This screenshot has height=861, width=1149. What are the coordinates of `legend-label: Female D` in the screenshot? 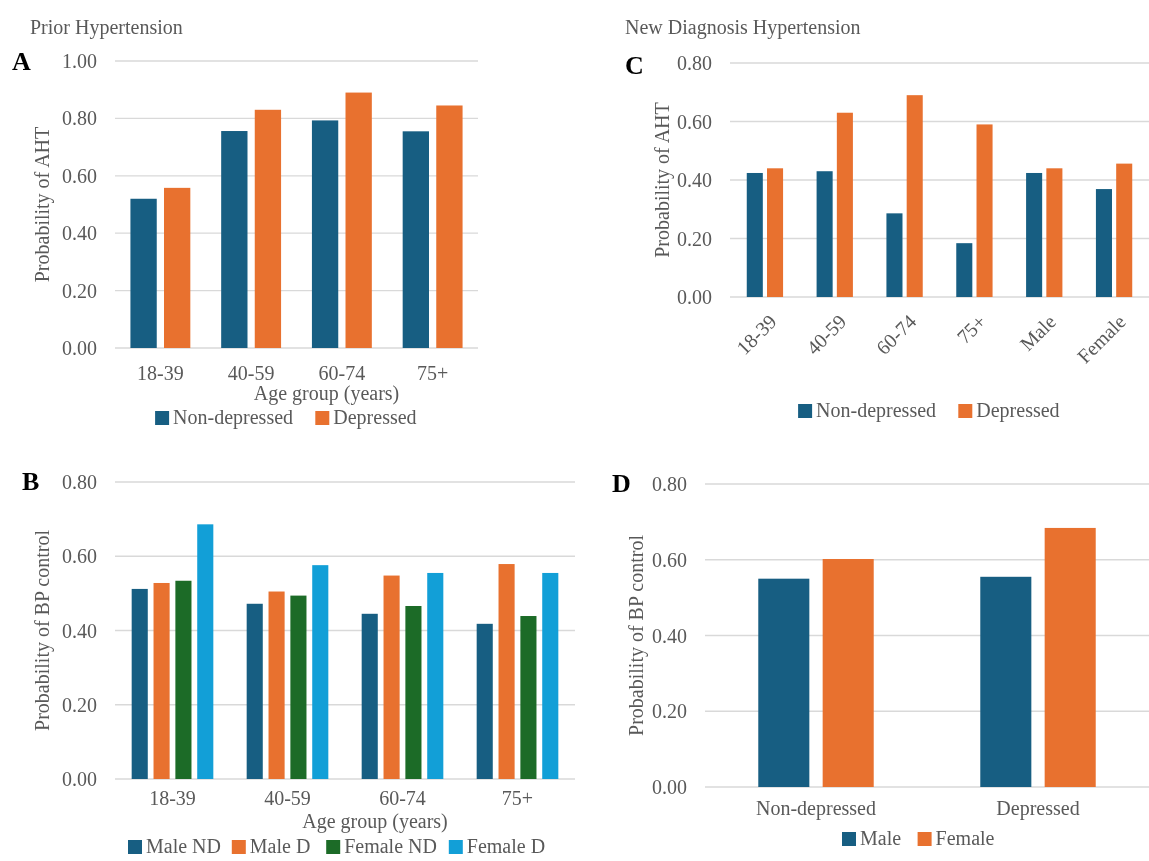 It's located at (506, 846).